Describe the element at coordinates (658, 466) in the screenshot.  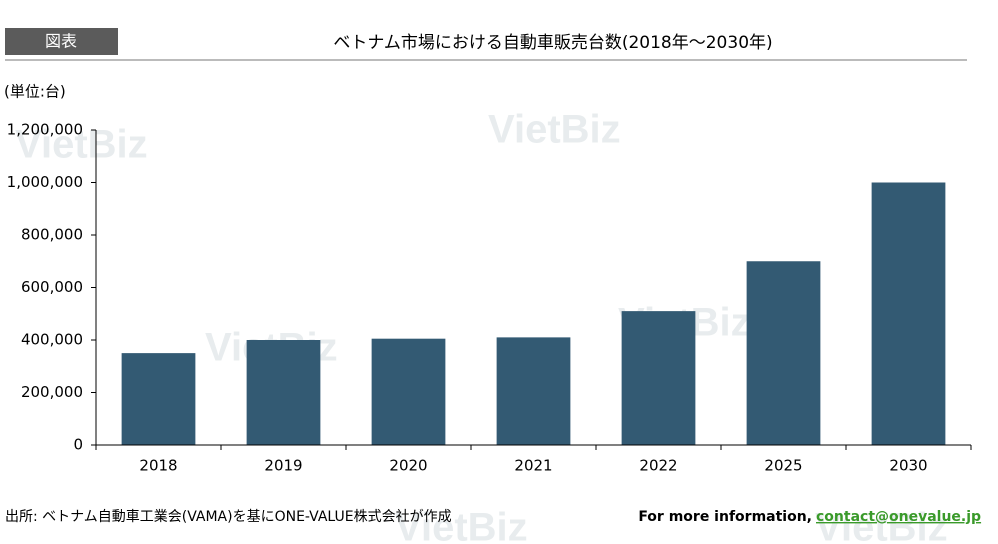
I see `x-tick-label: 2022` at that location.